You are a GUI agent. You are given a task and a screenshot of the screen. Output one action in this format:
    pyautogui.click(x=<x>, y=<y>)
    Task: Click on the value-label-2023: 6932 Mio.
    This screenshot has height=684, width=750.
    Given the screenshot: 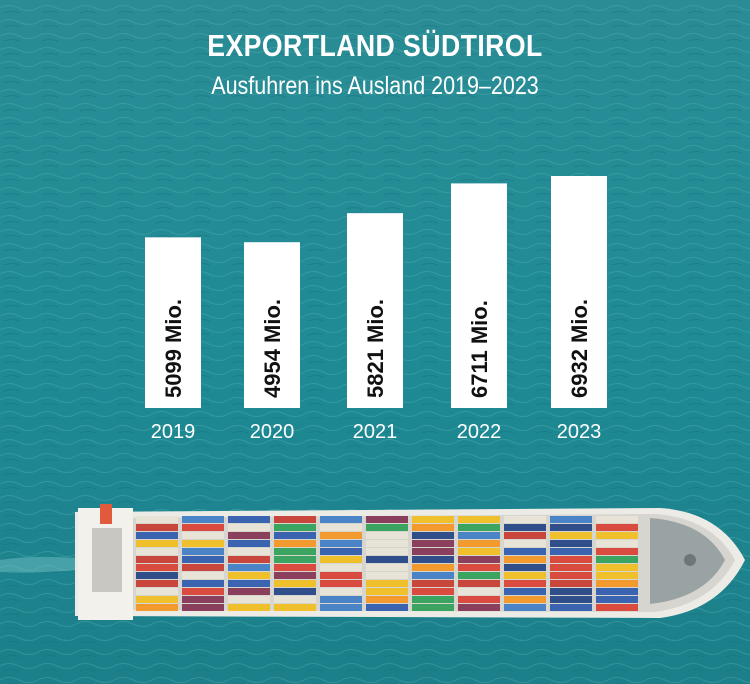 What is the action you would take?
    pyautogui.click(x=579, y=348)
    